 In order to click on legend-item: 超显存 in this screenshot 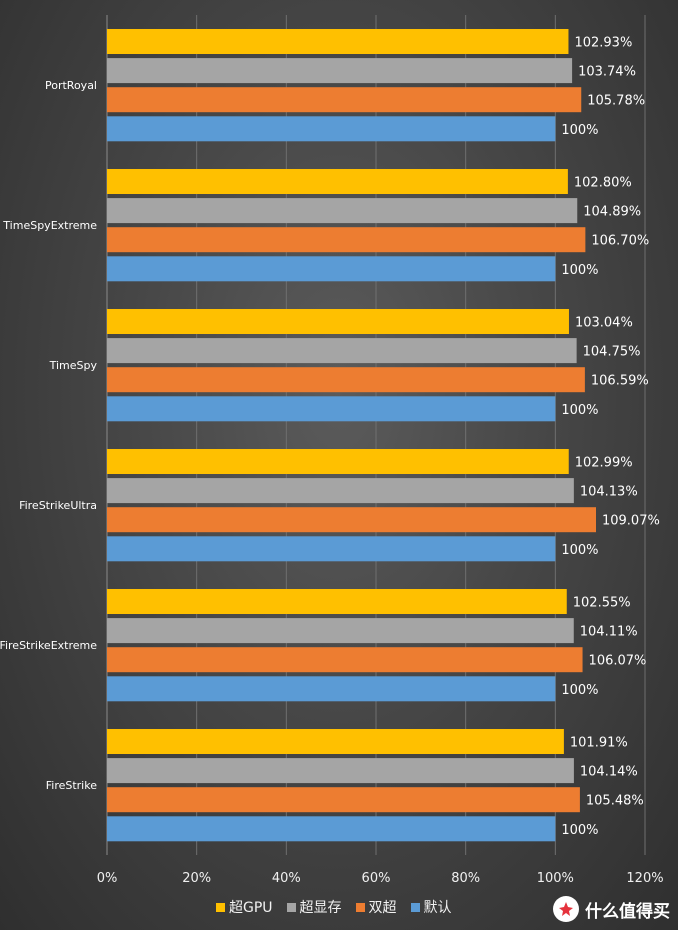, I will do `click(314, 907)`.